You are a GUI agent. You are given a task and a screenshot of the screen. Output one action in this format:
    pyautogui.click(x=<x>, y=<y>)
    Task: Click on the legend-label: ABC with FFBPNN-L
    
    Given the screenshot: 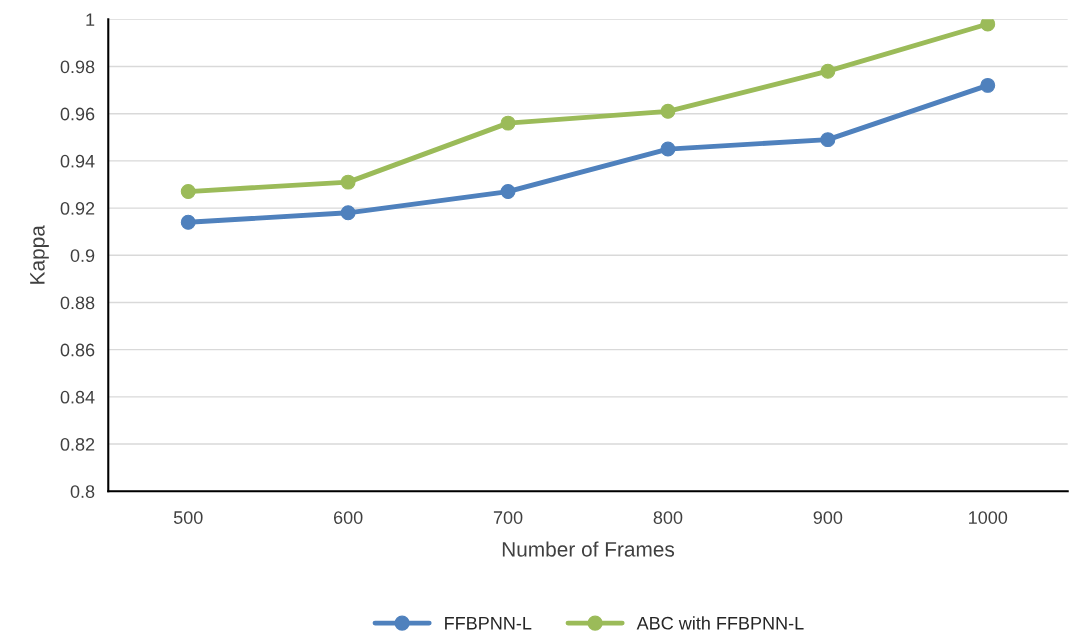 What is the action you would take?
    pyautogui.click(x=720, y=623)
    